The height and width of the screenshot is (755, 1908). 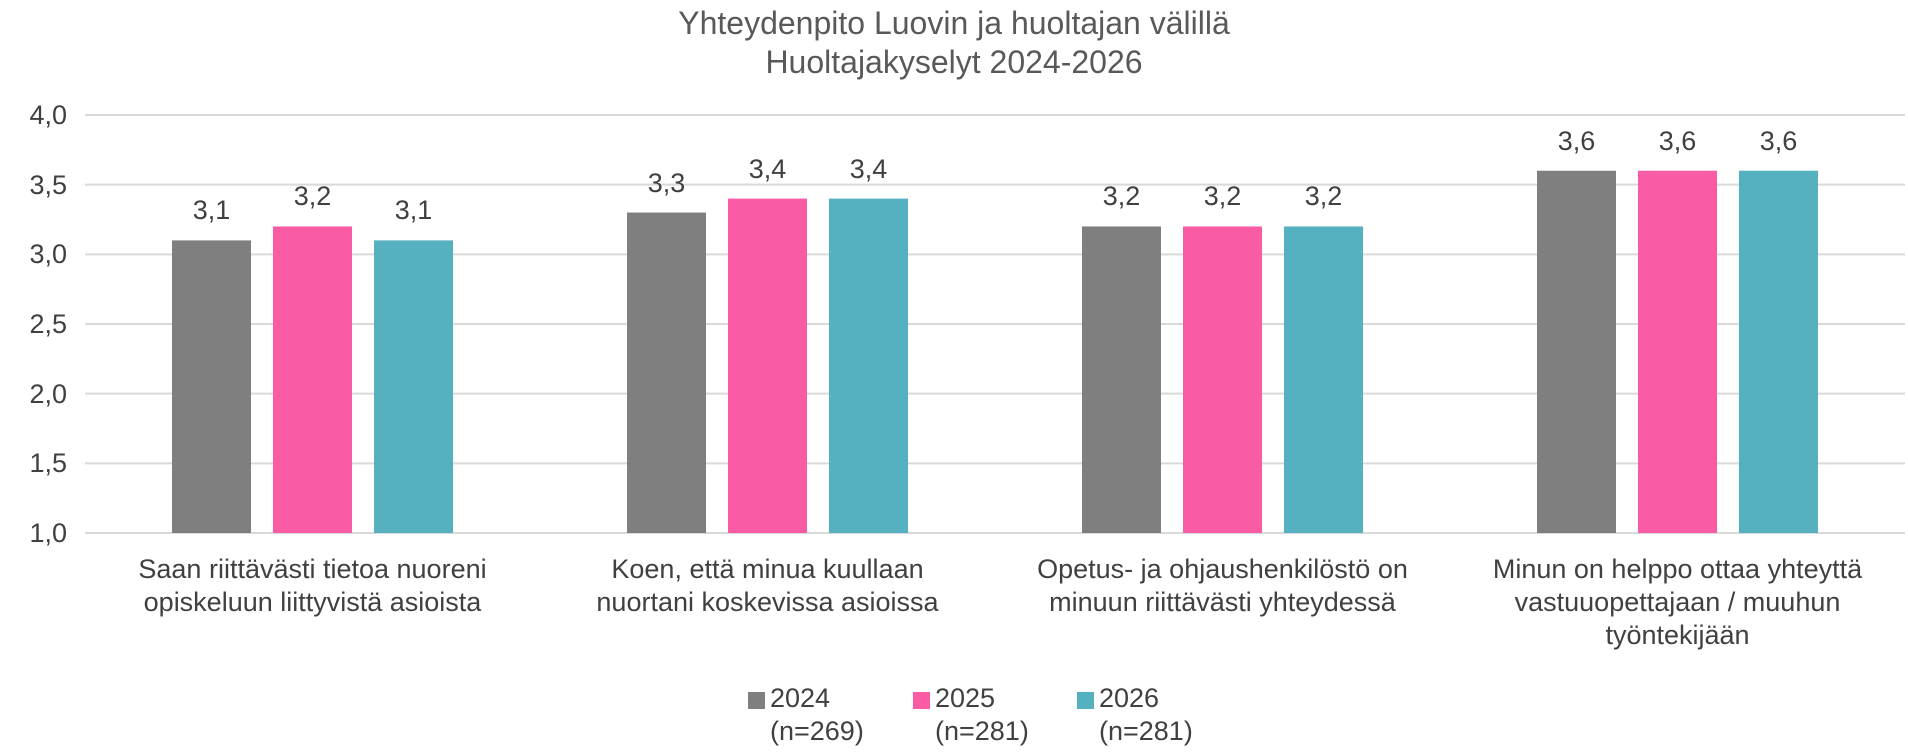 I want to click on y-tick-label: 3,5, so click(x=48, y=184).